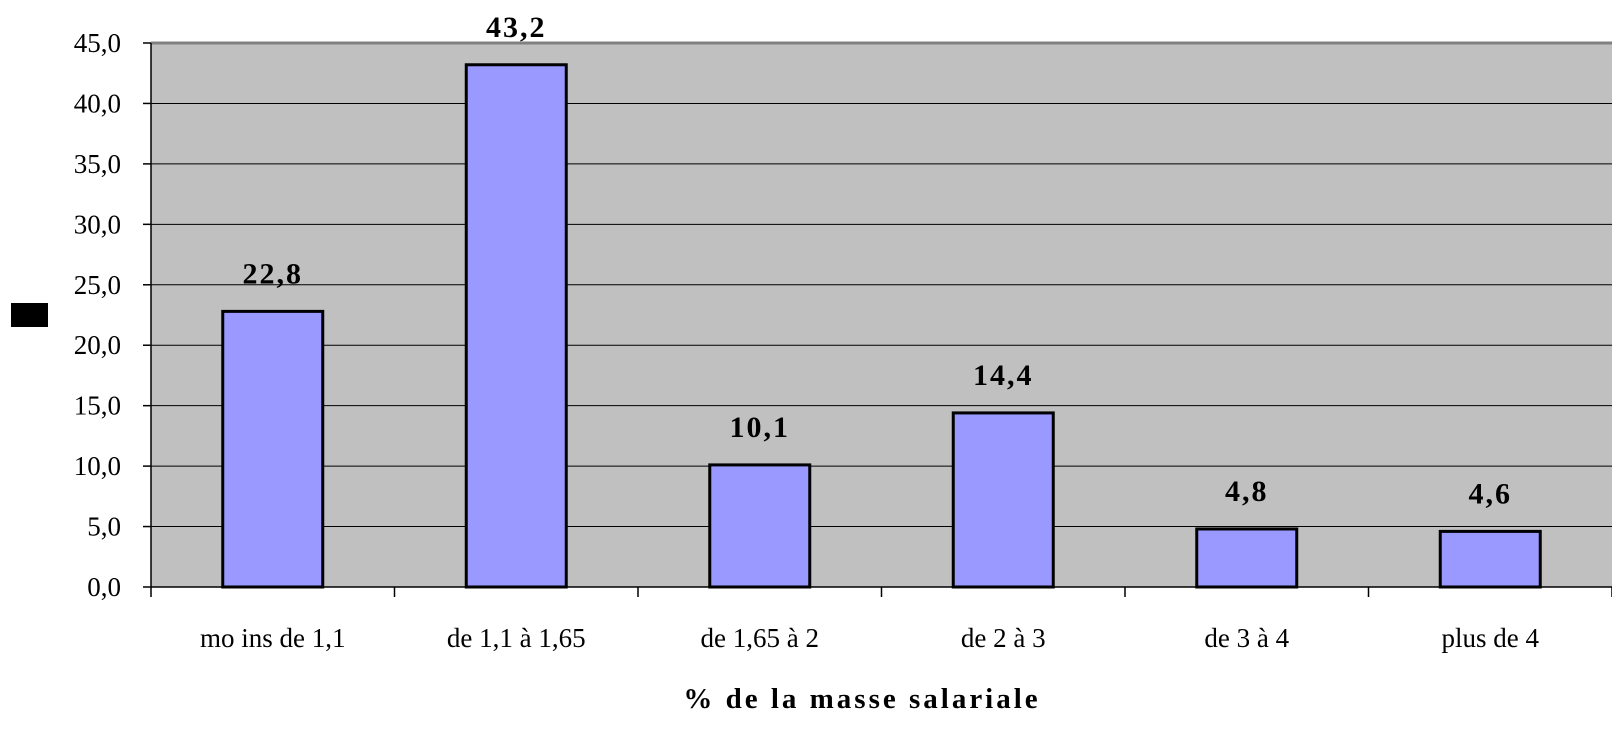 This screenshot has width=1612, height=730. What do you see at coordinates (861, 699) in the screenshot?
I see `x-axis-title: % de la masse salariale` at bounding box center [861, 699].